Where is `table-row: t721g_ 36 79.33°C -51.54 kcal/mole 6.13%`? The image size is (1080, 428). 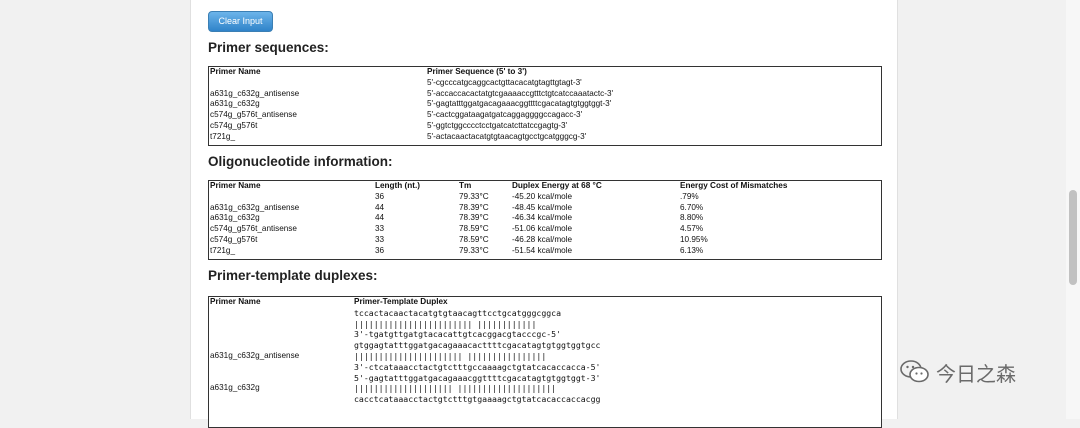
table-row: t721g_ 36 79.33°C -51.54 kcal/mole 6.13% is located at coordinates (545, 251).